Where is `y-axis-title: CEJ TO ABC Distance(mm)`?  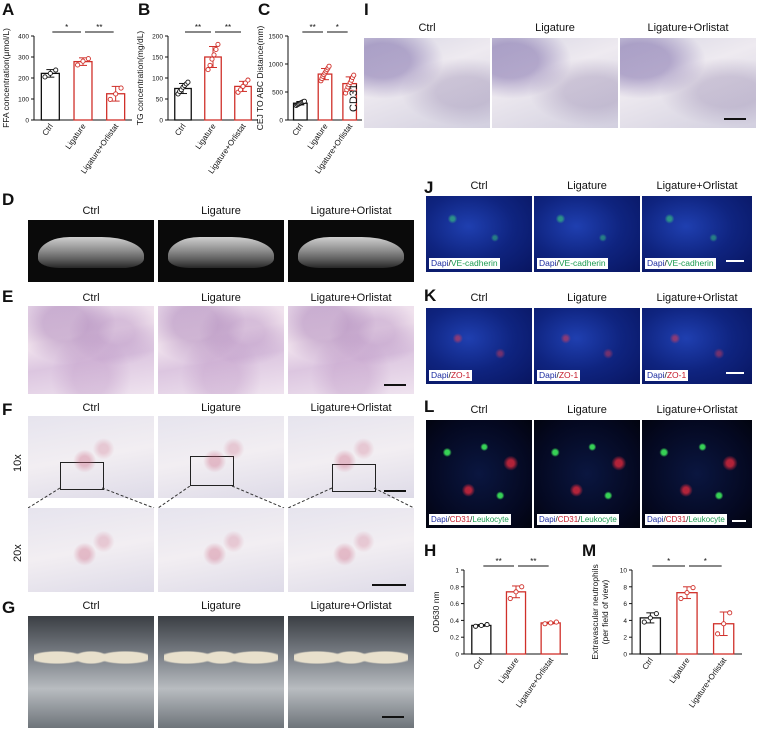
y-axis-title: CEJ TO ABC Distance(mm) is located at coordinates (260, 78).